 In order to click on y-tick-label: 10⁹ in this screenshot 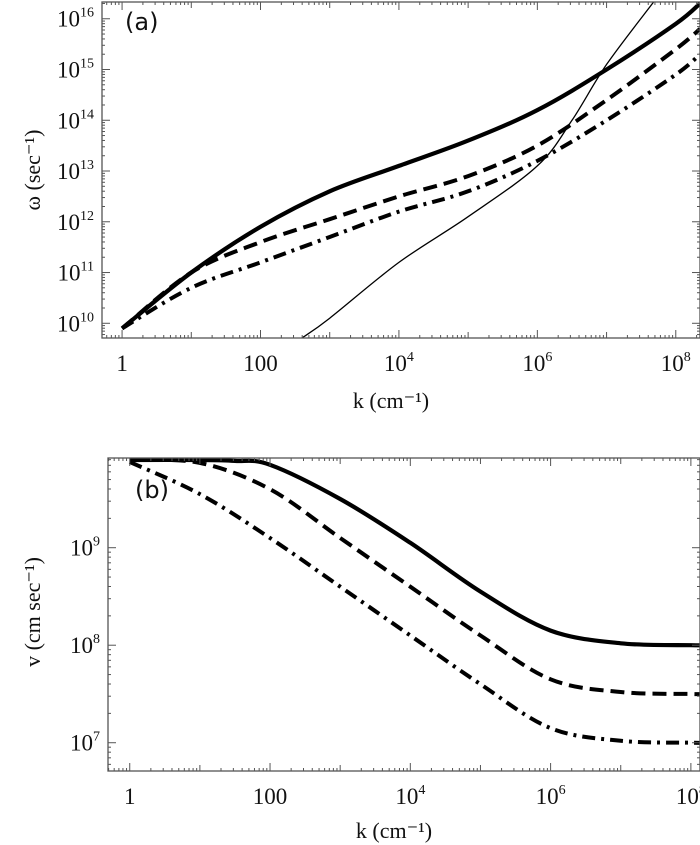, I will do `click(85, 548)`.